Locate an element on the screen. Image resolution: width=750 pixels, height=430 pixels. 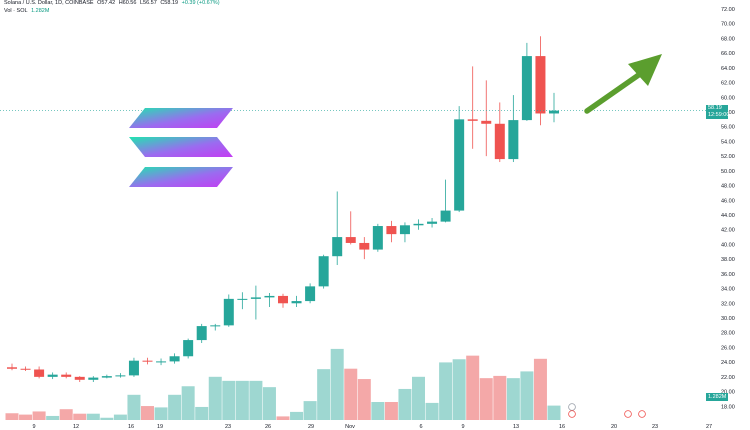
price-tick-label: 32.00 is located at coordinates (728, 304).